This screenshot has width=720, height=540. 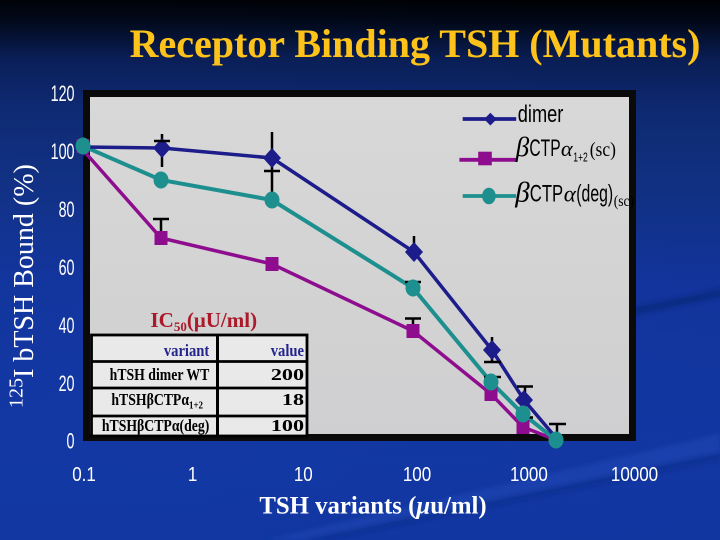 I want to click on svg-text: 1000, so click(x=529, y=473).